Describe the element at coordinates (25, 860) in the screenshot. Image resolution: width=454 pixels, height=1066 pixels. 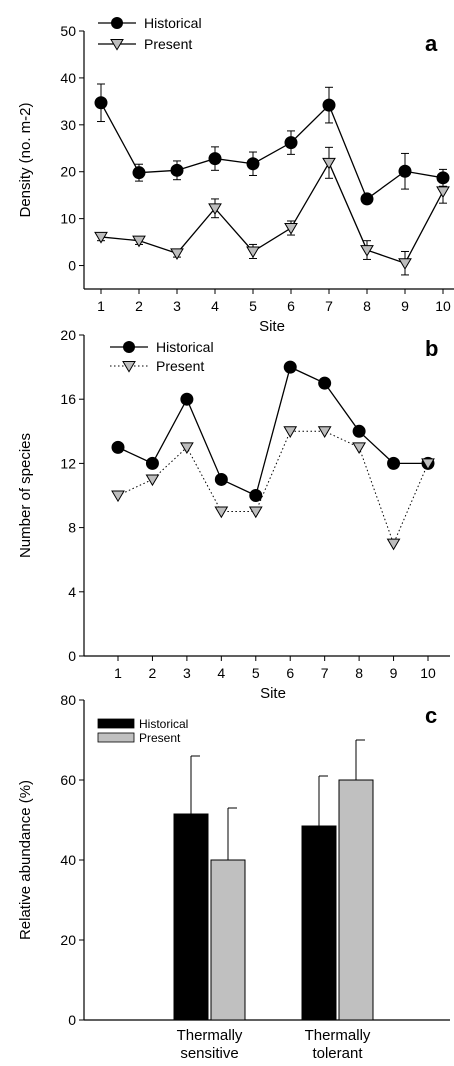
I see `y-axis-label: Relative abundance (%)` at that location.